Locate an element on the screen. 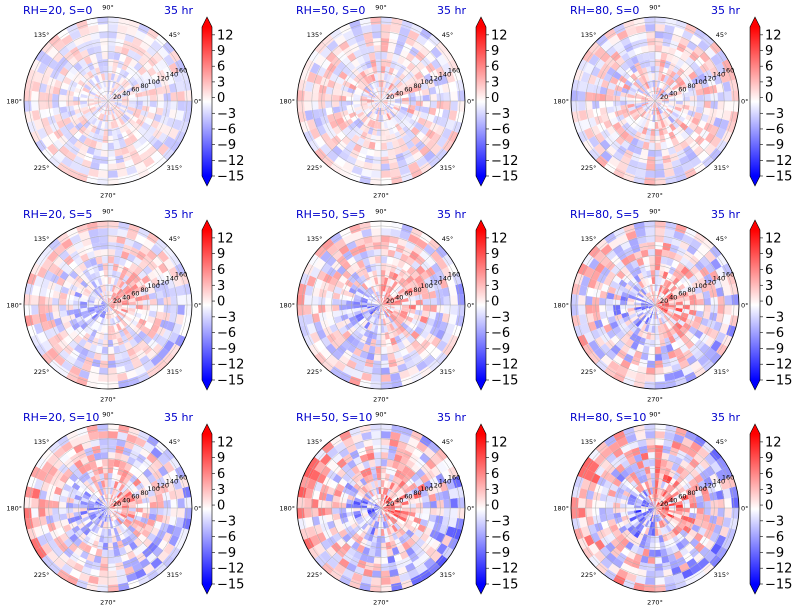  colorbar-gradient is located at coordinates (207, 101).